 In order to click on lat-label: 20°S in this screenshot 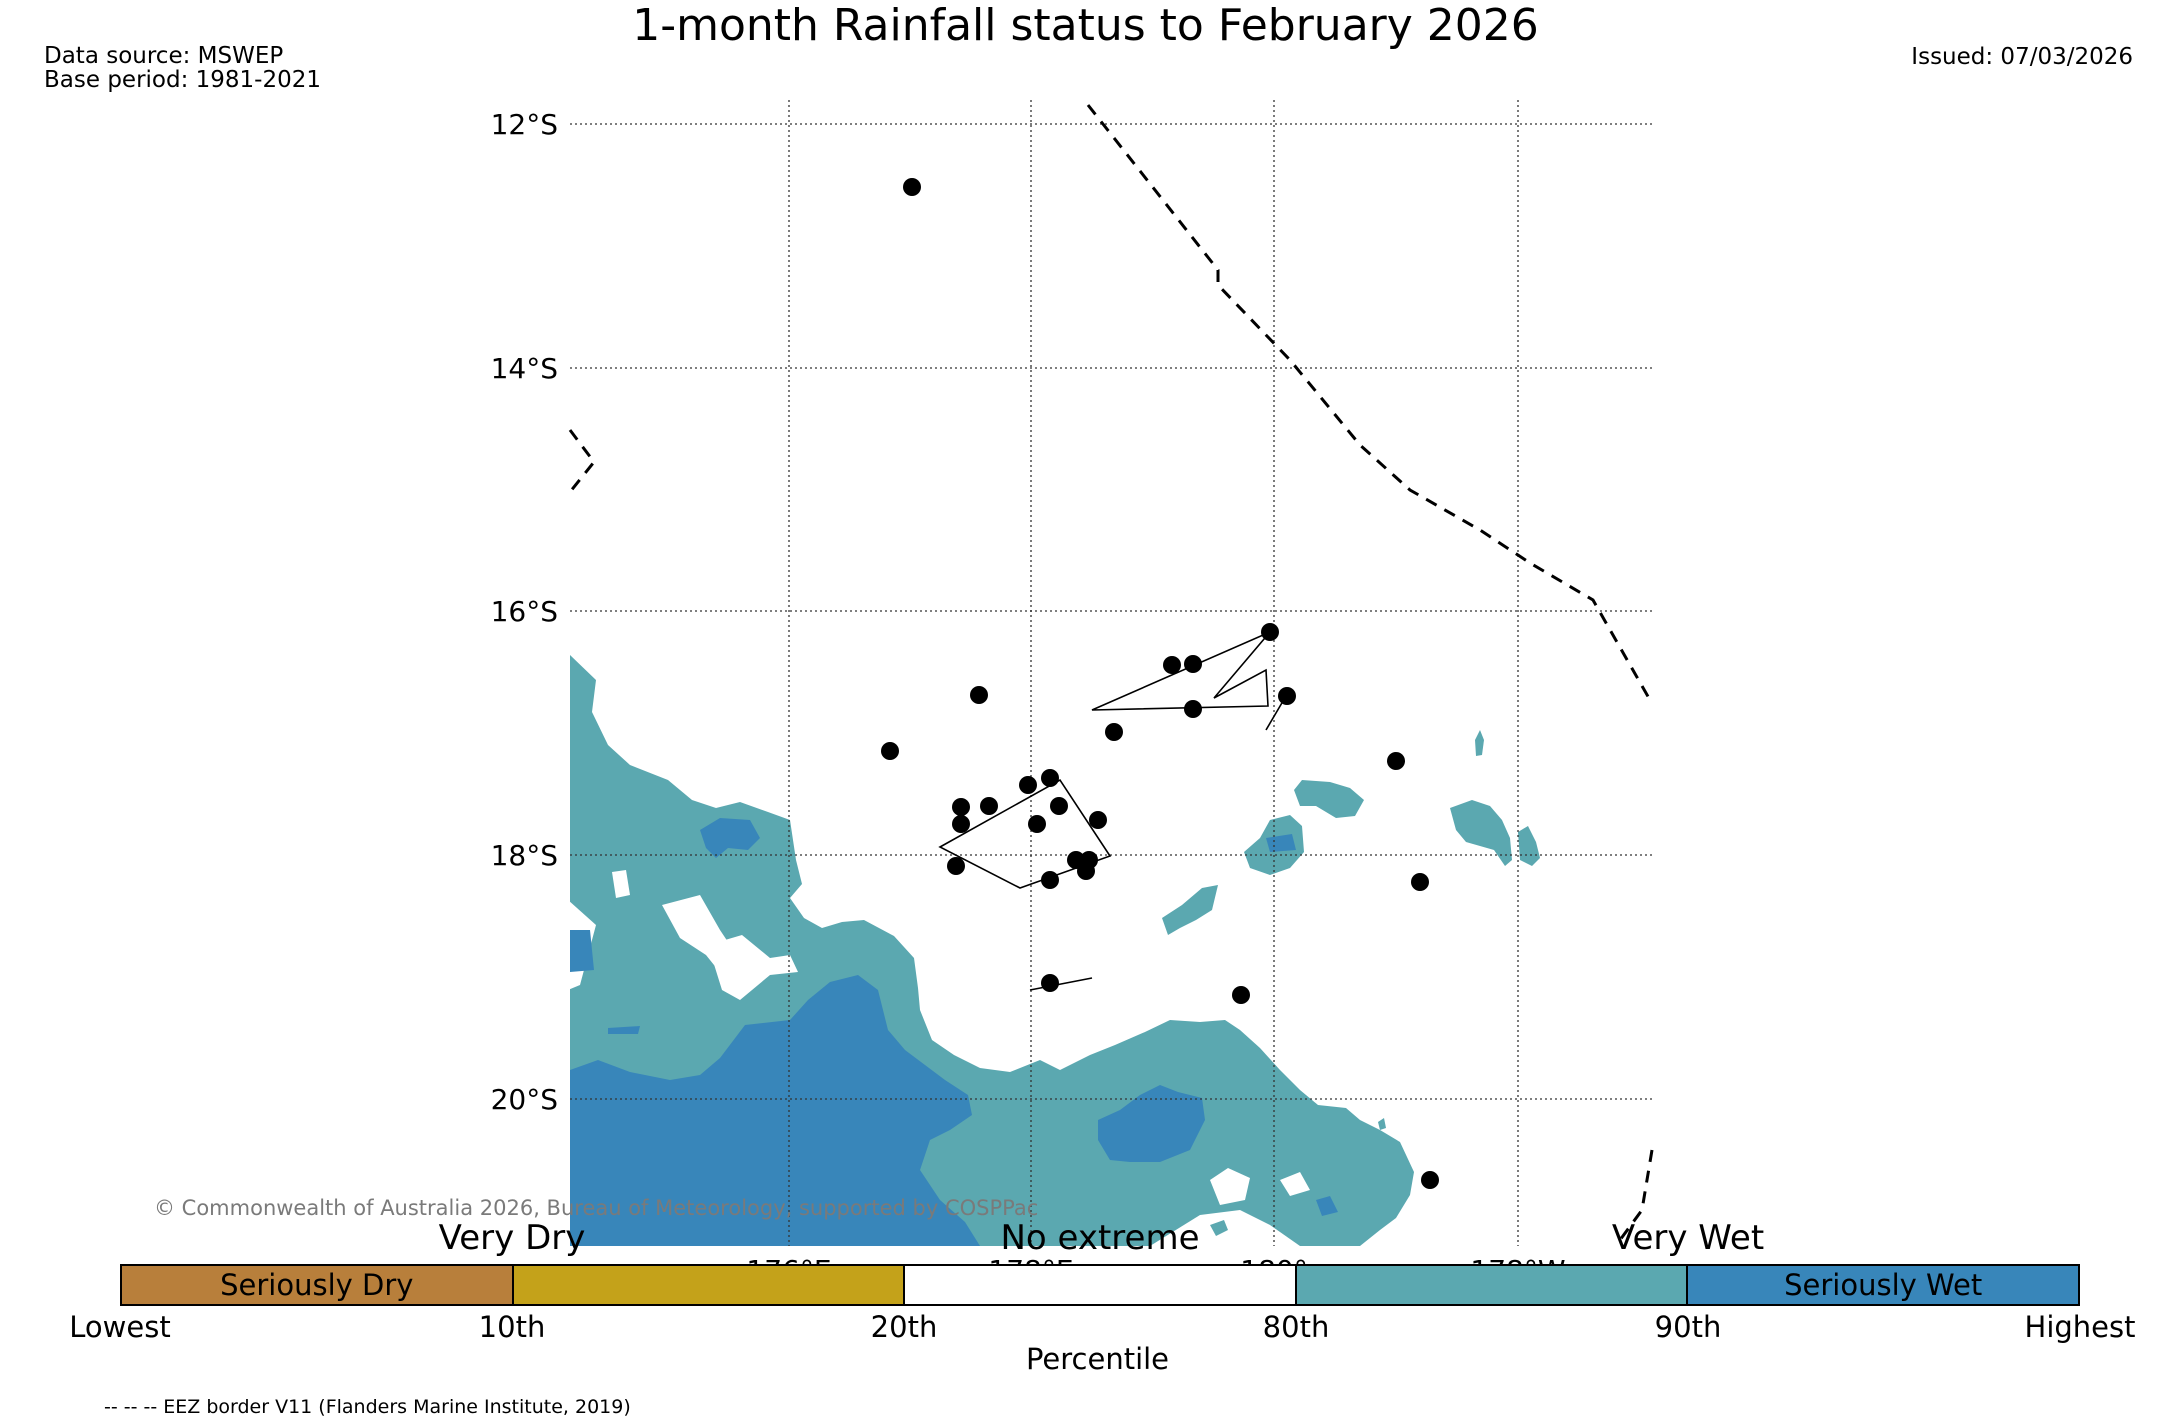, I will do `click(524, 1099)`.